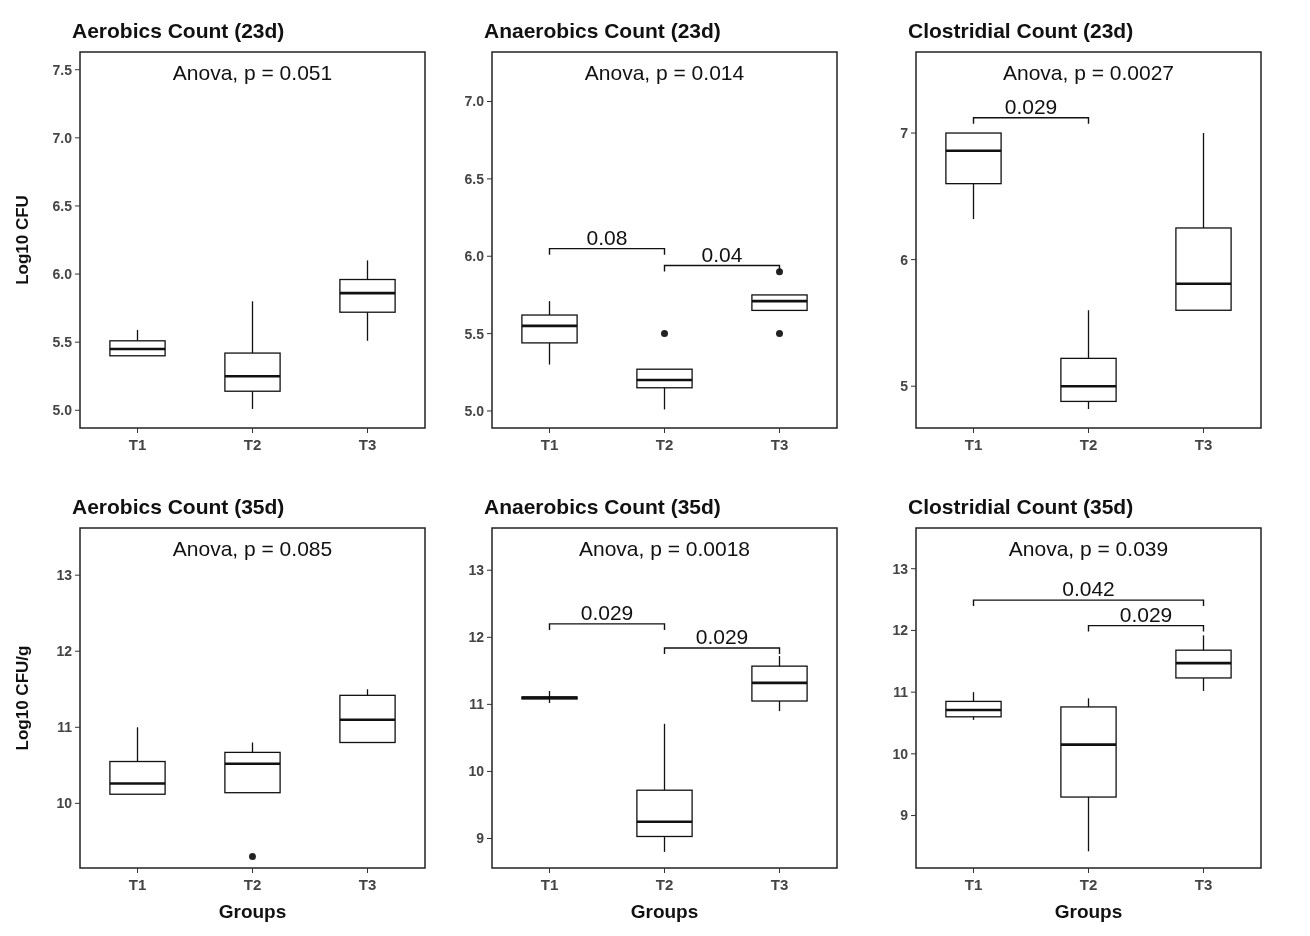 The width and height of the screenshot is (1310, 936). I want to click on y-axis-title: Log10 CFU/g, so click(22, 698).